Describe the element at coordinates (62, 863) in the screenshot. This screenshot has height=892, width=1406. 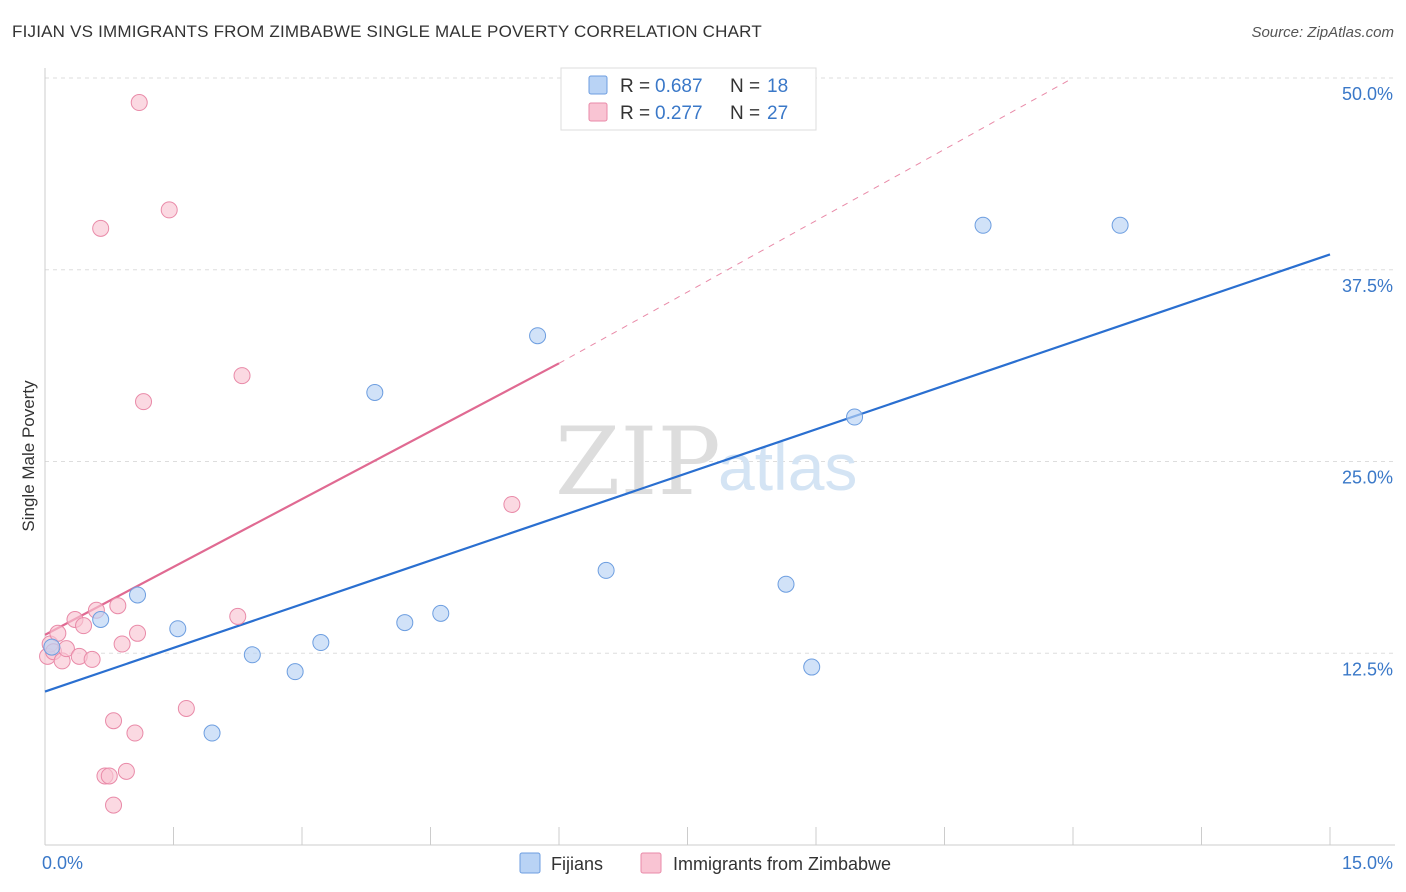
I see `x-tick-label: 0.0%` at that location.